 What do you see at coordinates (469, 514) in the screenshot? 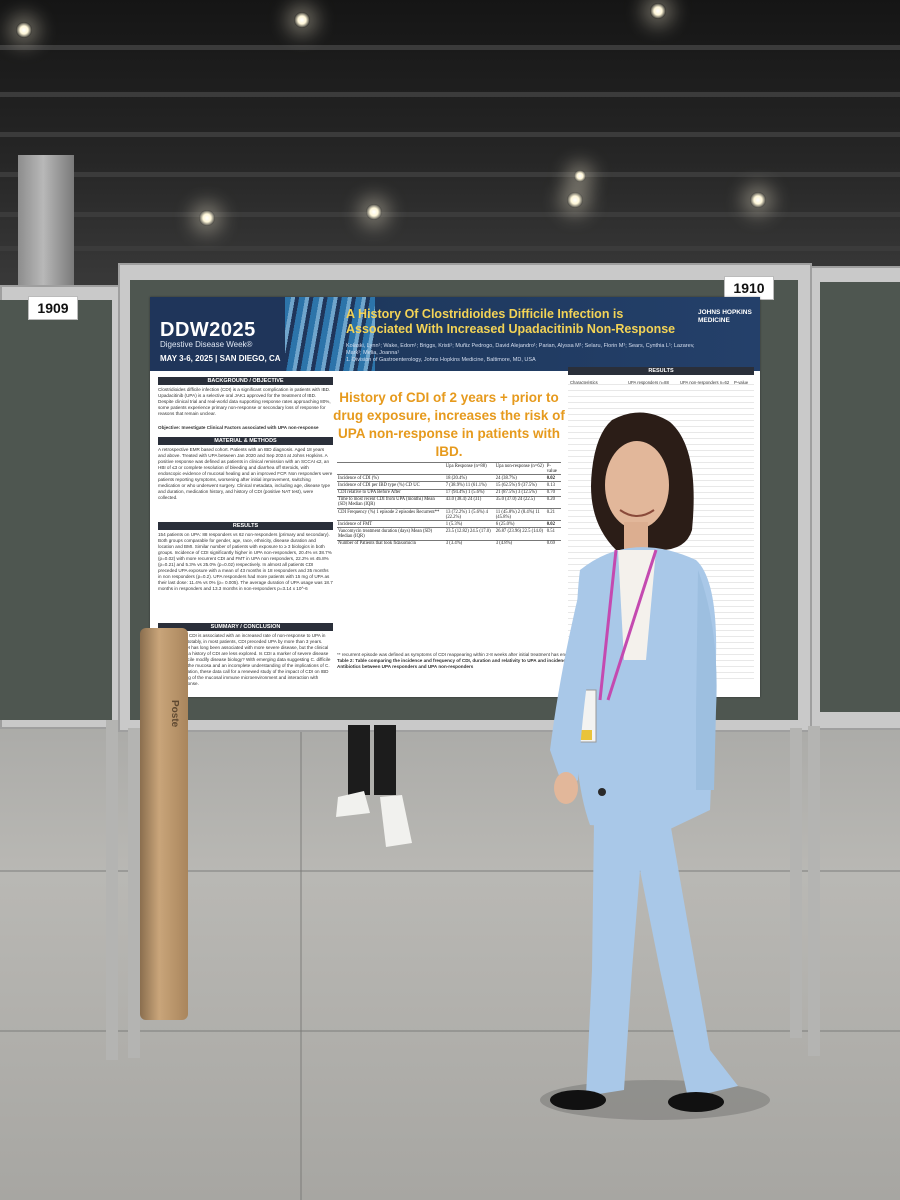
I see `table-cell: 13 (72.2%) 1 (5.6%) 4 (22.2%)` at bounding box center [469, 514].